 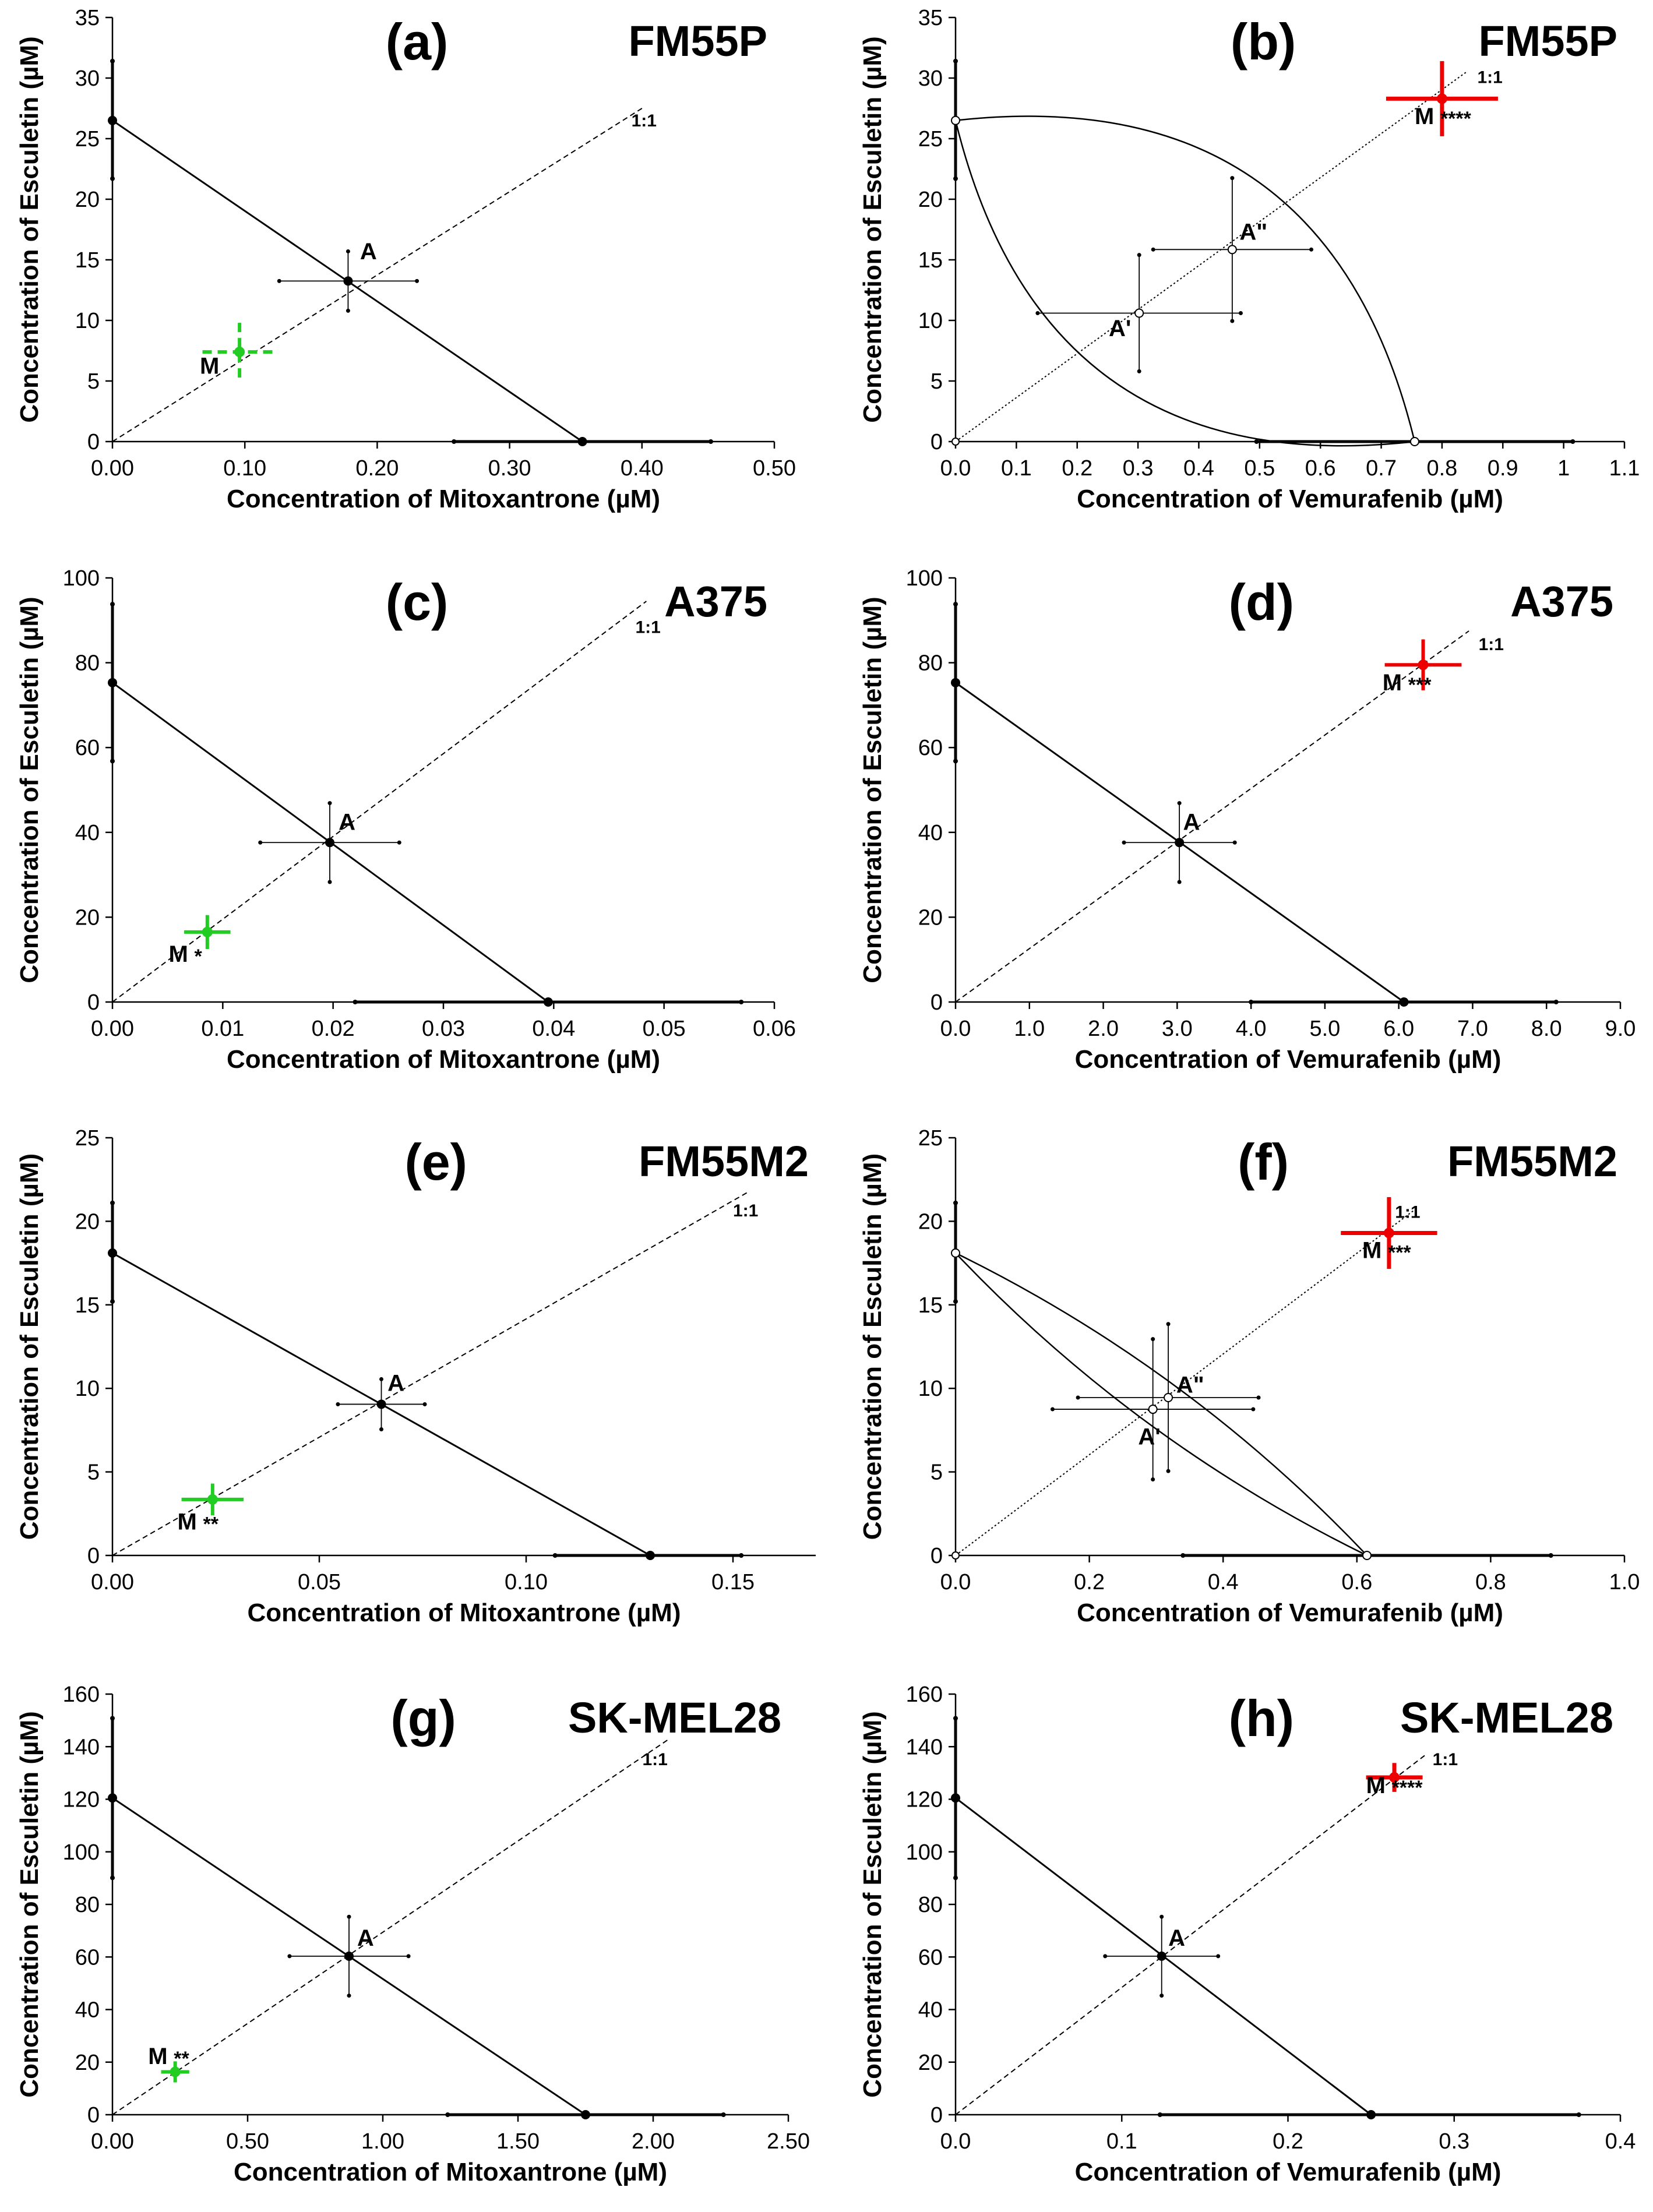 What do you see at coordinates (349, 1956) in the screenshot?
I see `point-A` at bounding box center [349, 1956].